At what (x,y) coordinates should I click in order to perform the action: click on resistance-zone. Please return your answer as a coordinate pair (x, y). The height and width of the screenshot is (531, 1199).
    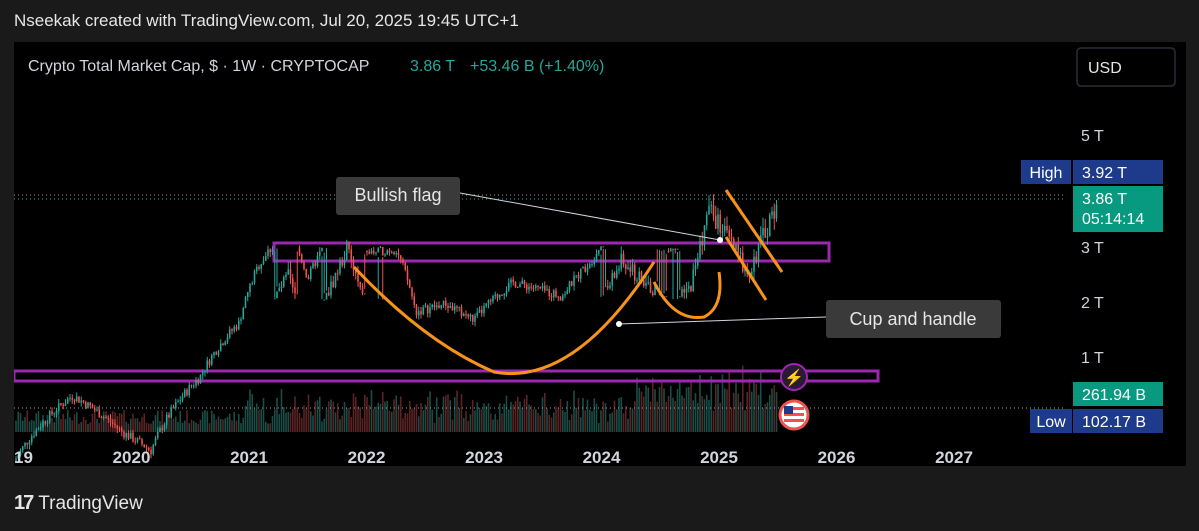
    Looking at the image, I should click on (551, 252).